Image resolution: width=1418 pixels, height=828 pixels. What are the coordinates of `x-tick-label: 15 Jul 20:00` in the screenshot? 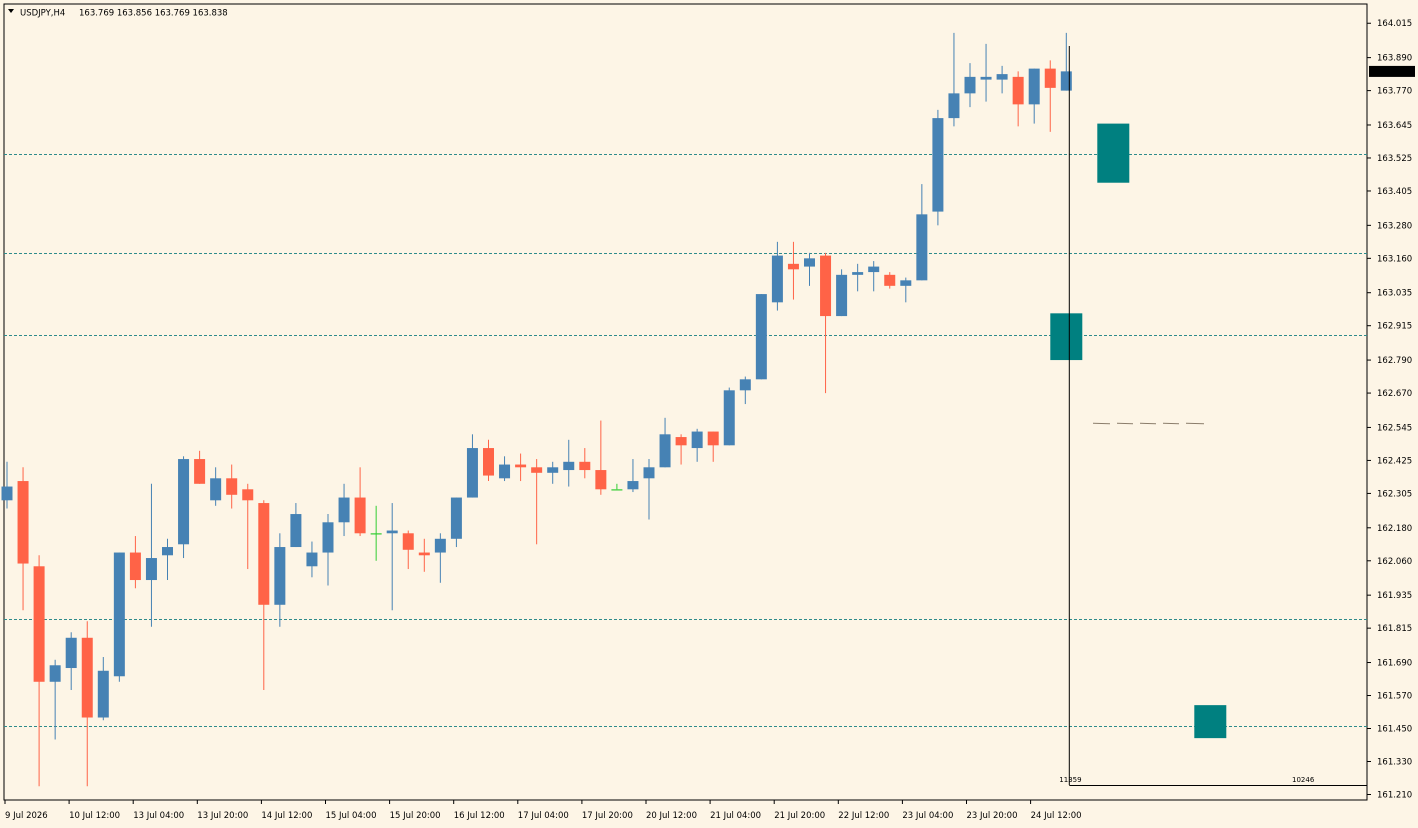 It's located at (415, 816).